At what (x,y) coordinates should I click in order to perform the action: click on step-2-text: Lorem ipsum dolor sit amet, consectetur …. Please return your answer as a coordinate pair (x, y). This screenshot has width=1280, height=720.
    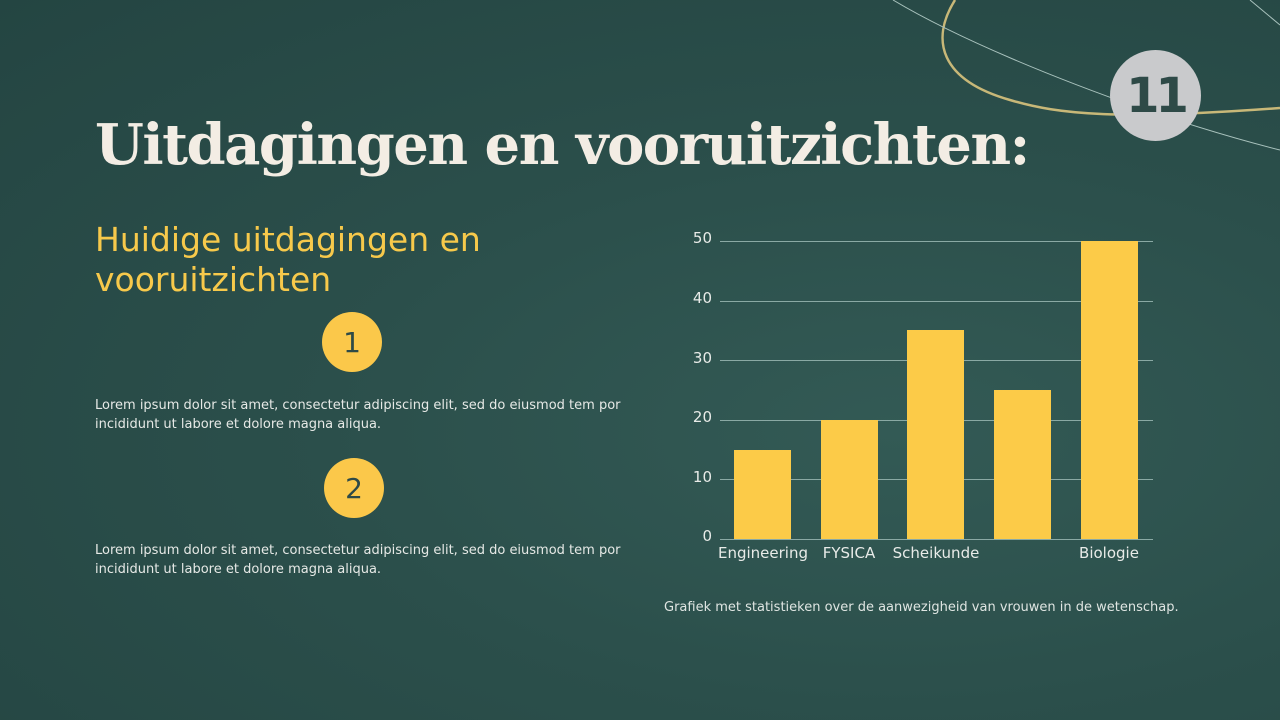
    Looking at the image, I should click on (358, 560).